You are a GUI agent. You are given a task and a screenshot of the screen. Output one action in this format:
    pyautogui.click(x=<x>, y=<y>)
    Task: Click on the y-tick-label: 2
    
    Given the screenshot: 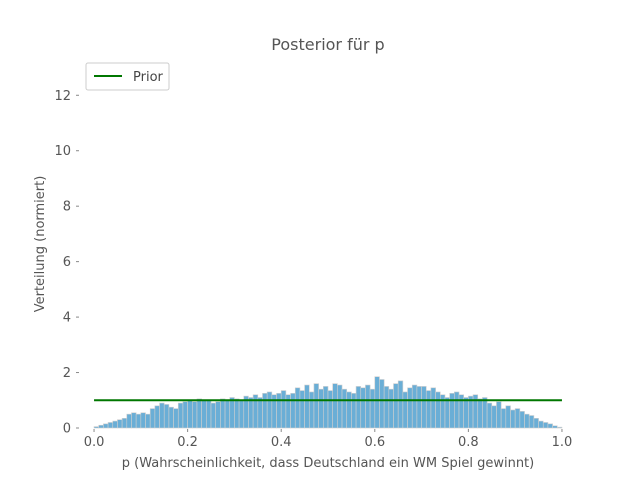 What is the action you would take?
    pyautogui.click(x=67, y=373)
    